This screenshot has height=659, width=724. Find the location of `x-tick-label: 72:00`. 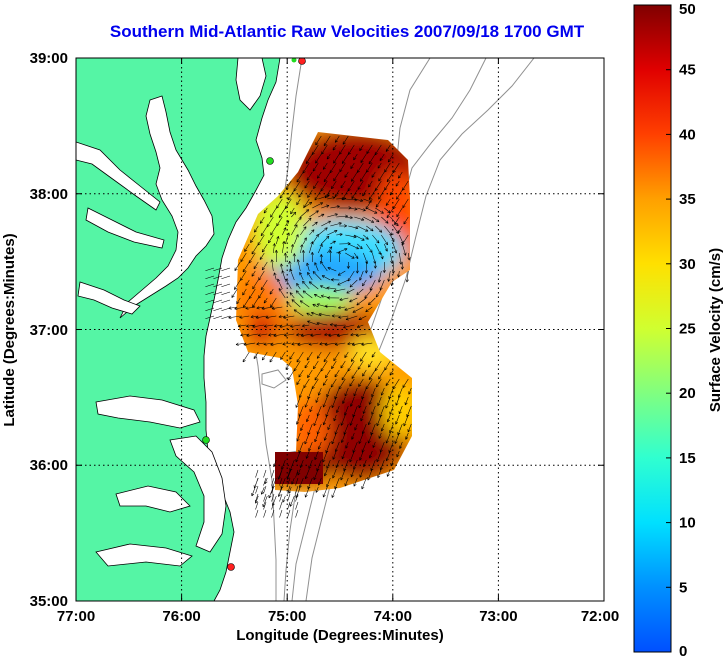

x-tick-label: 72:00 is located at coordinates (600, 616).